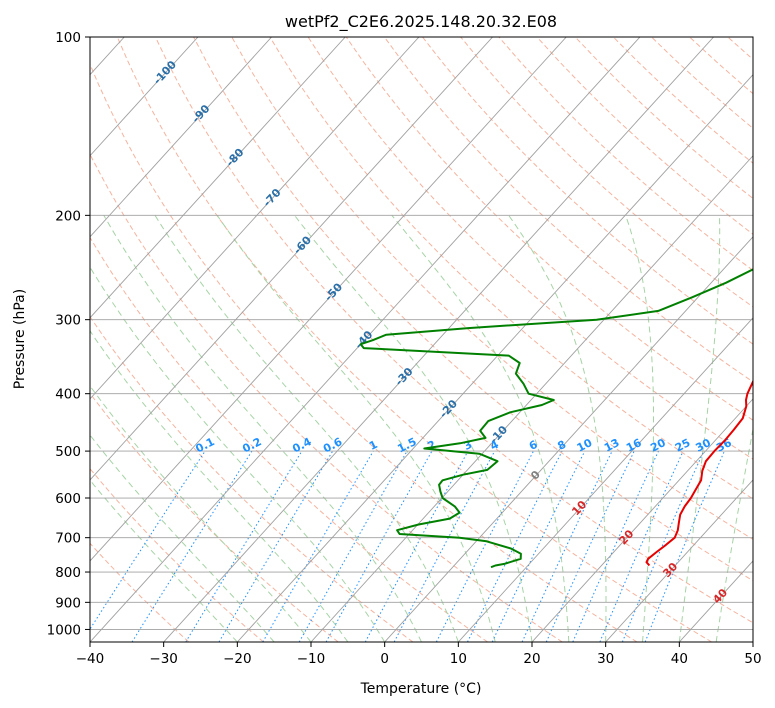 The image size is (775, 708). I want to click on x-tick-label: 20, so click(531, 659).